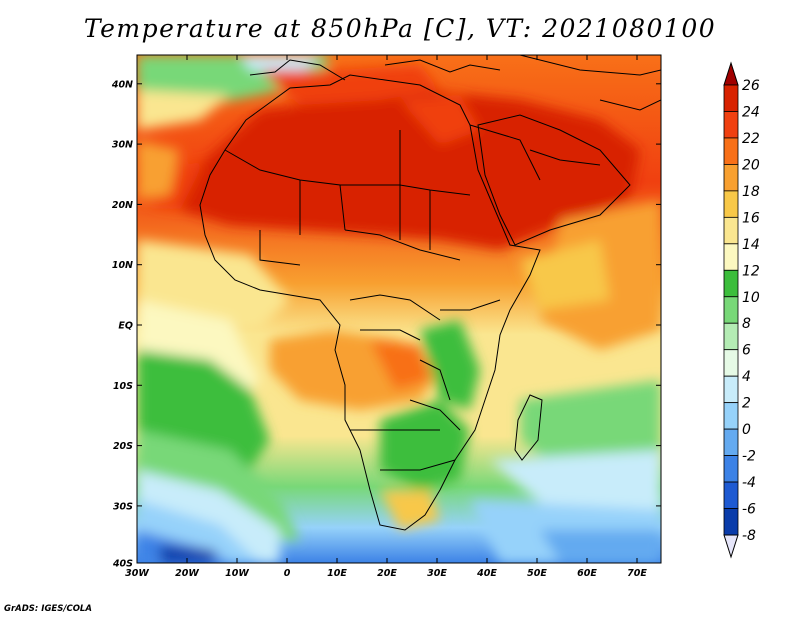 The height and width of the screenshot is (618, 800). I want to click on colorbar-label: -8, so click(749, 536).